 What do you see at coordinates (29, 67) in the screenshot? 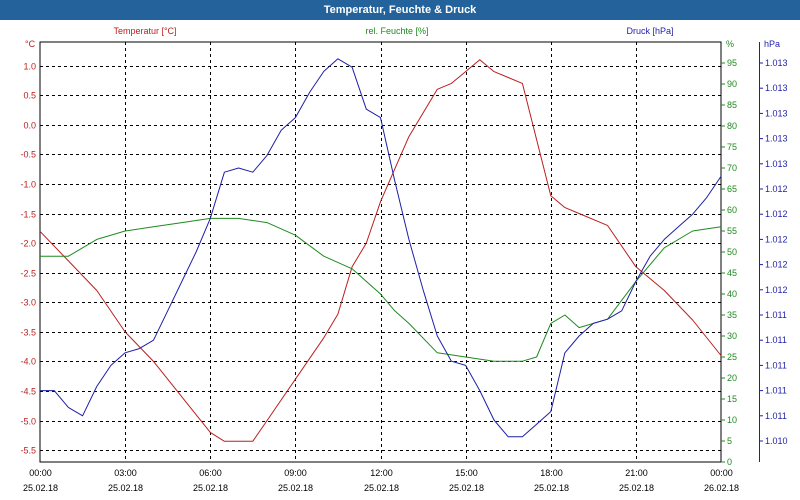
I see `temperature-tick-label: 1.0` at bounding box center [29, 67].